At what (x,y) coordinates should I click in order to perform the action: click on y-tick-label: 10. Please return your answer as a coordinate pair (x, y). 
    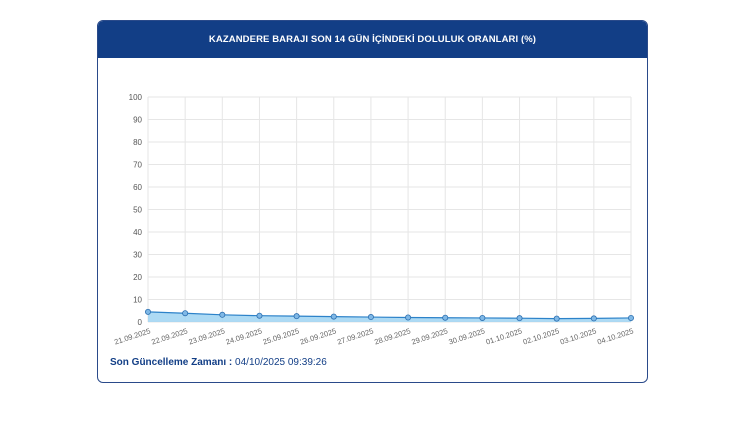
    Looking at the image, I should click on (137, 300).